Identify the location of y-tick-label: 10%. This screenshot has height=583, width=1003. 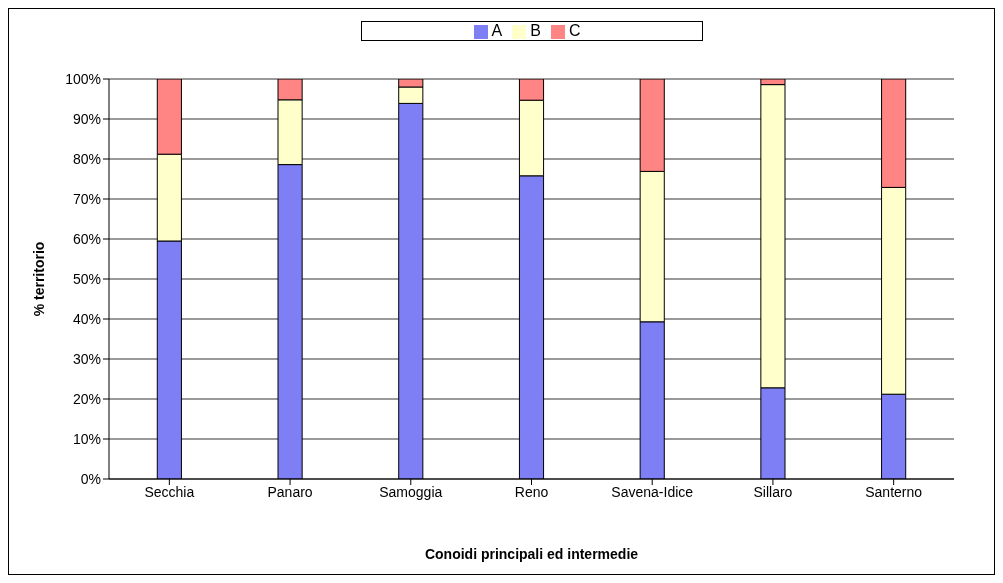
(86, 438).